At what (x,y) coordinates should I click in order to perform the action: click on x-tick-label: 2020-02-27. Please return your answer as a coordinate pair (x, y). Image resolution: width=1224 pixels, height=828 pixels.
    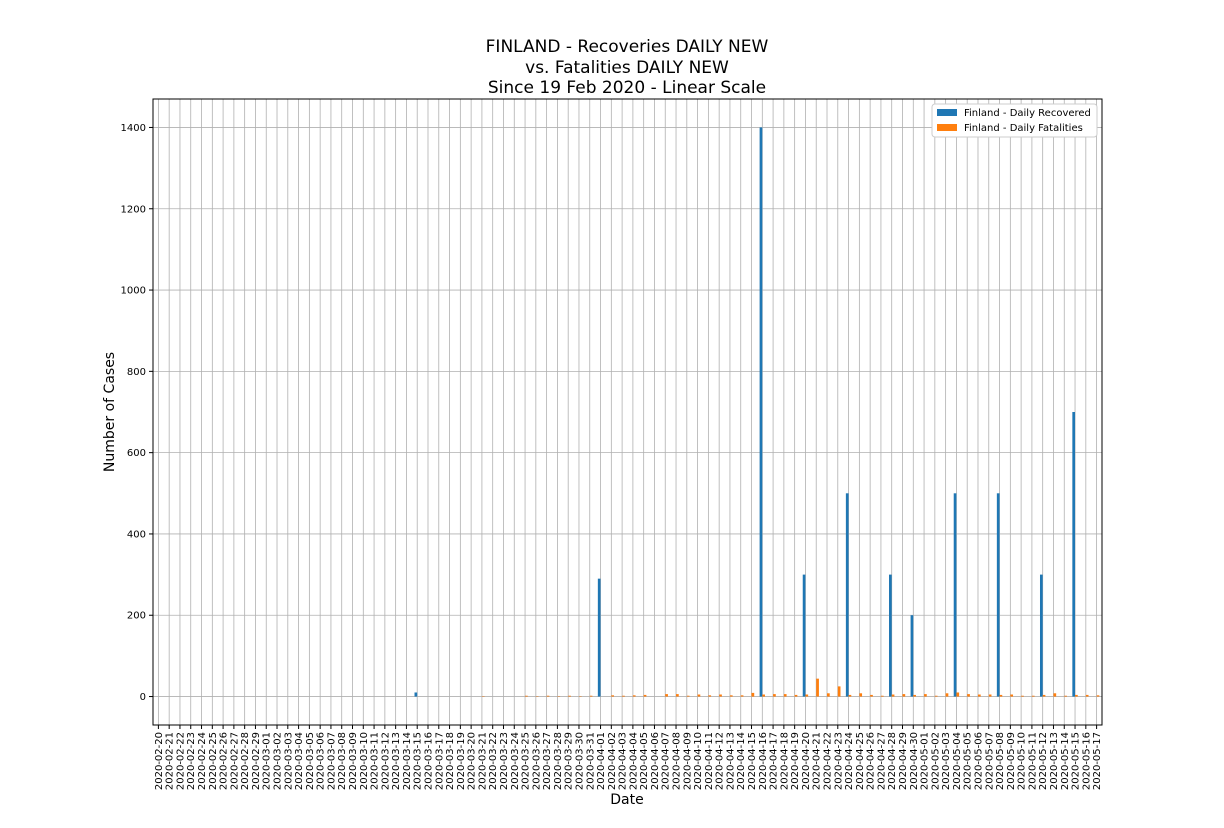
    Looking at the image, I should click on (234, 761).